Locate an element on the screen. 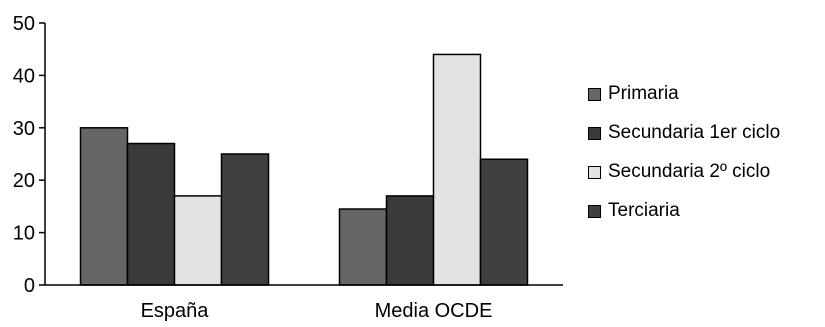  y-axis-ticks: 0 10 20 30 40 50 is located at coordinates (29, 155).